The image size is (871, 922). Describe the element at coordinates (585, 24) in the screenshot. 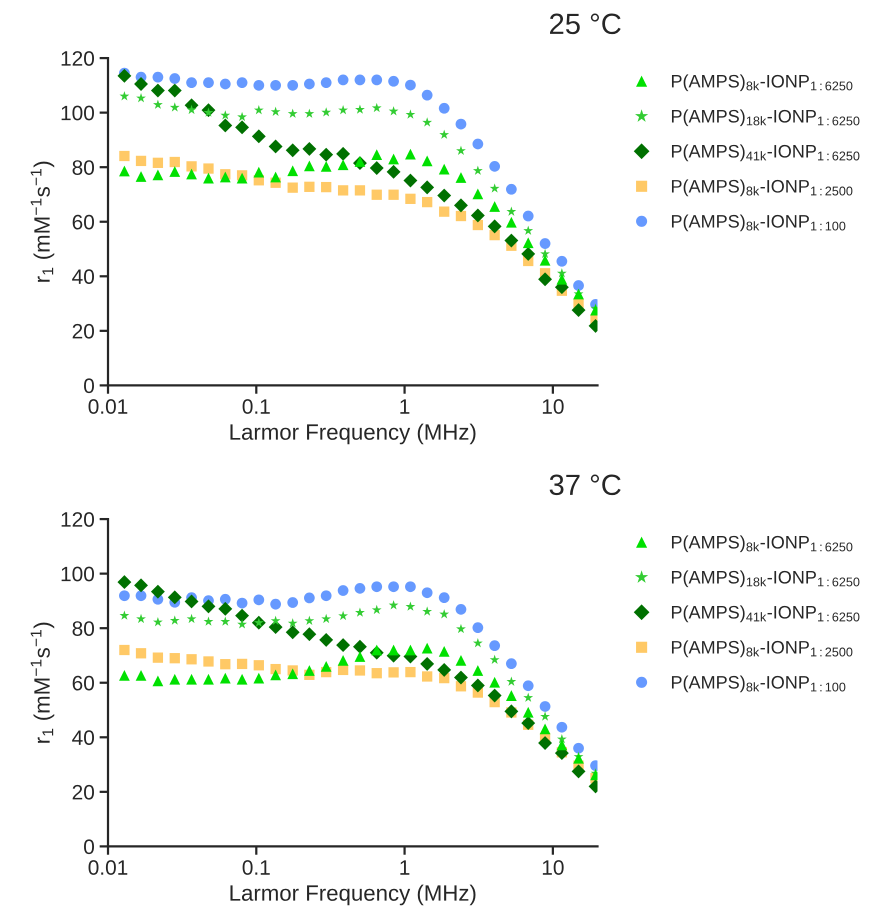

I see `chart-title: 25 °C` at that location.